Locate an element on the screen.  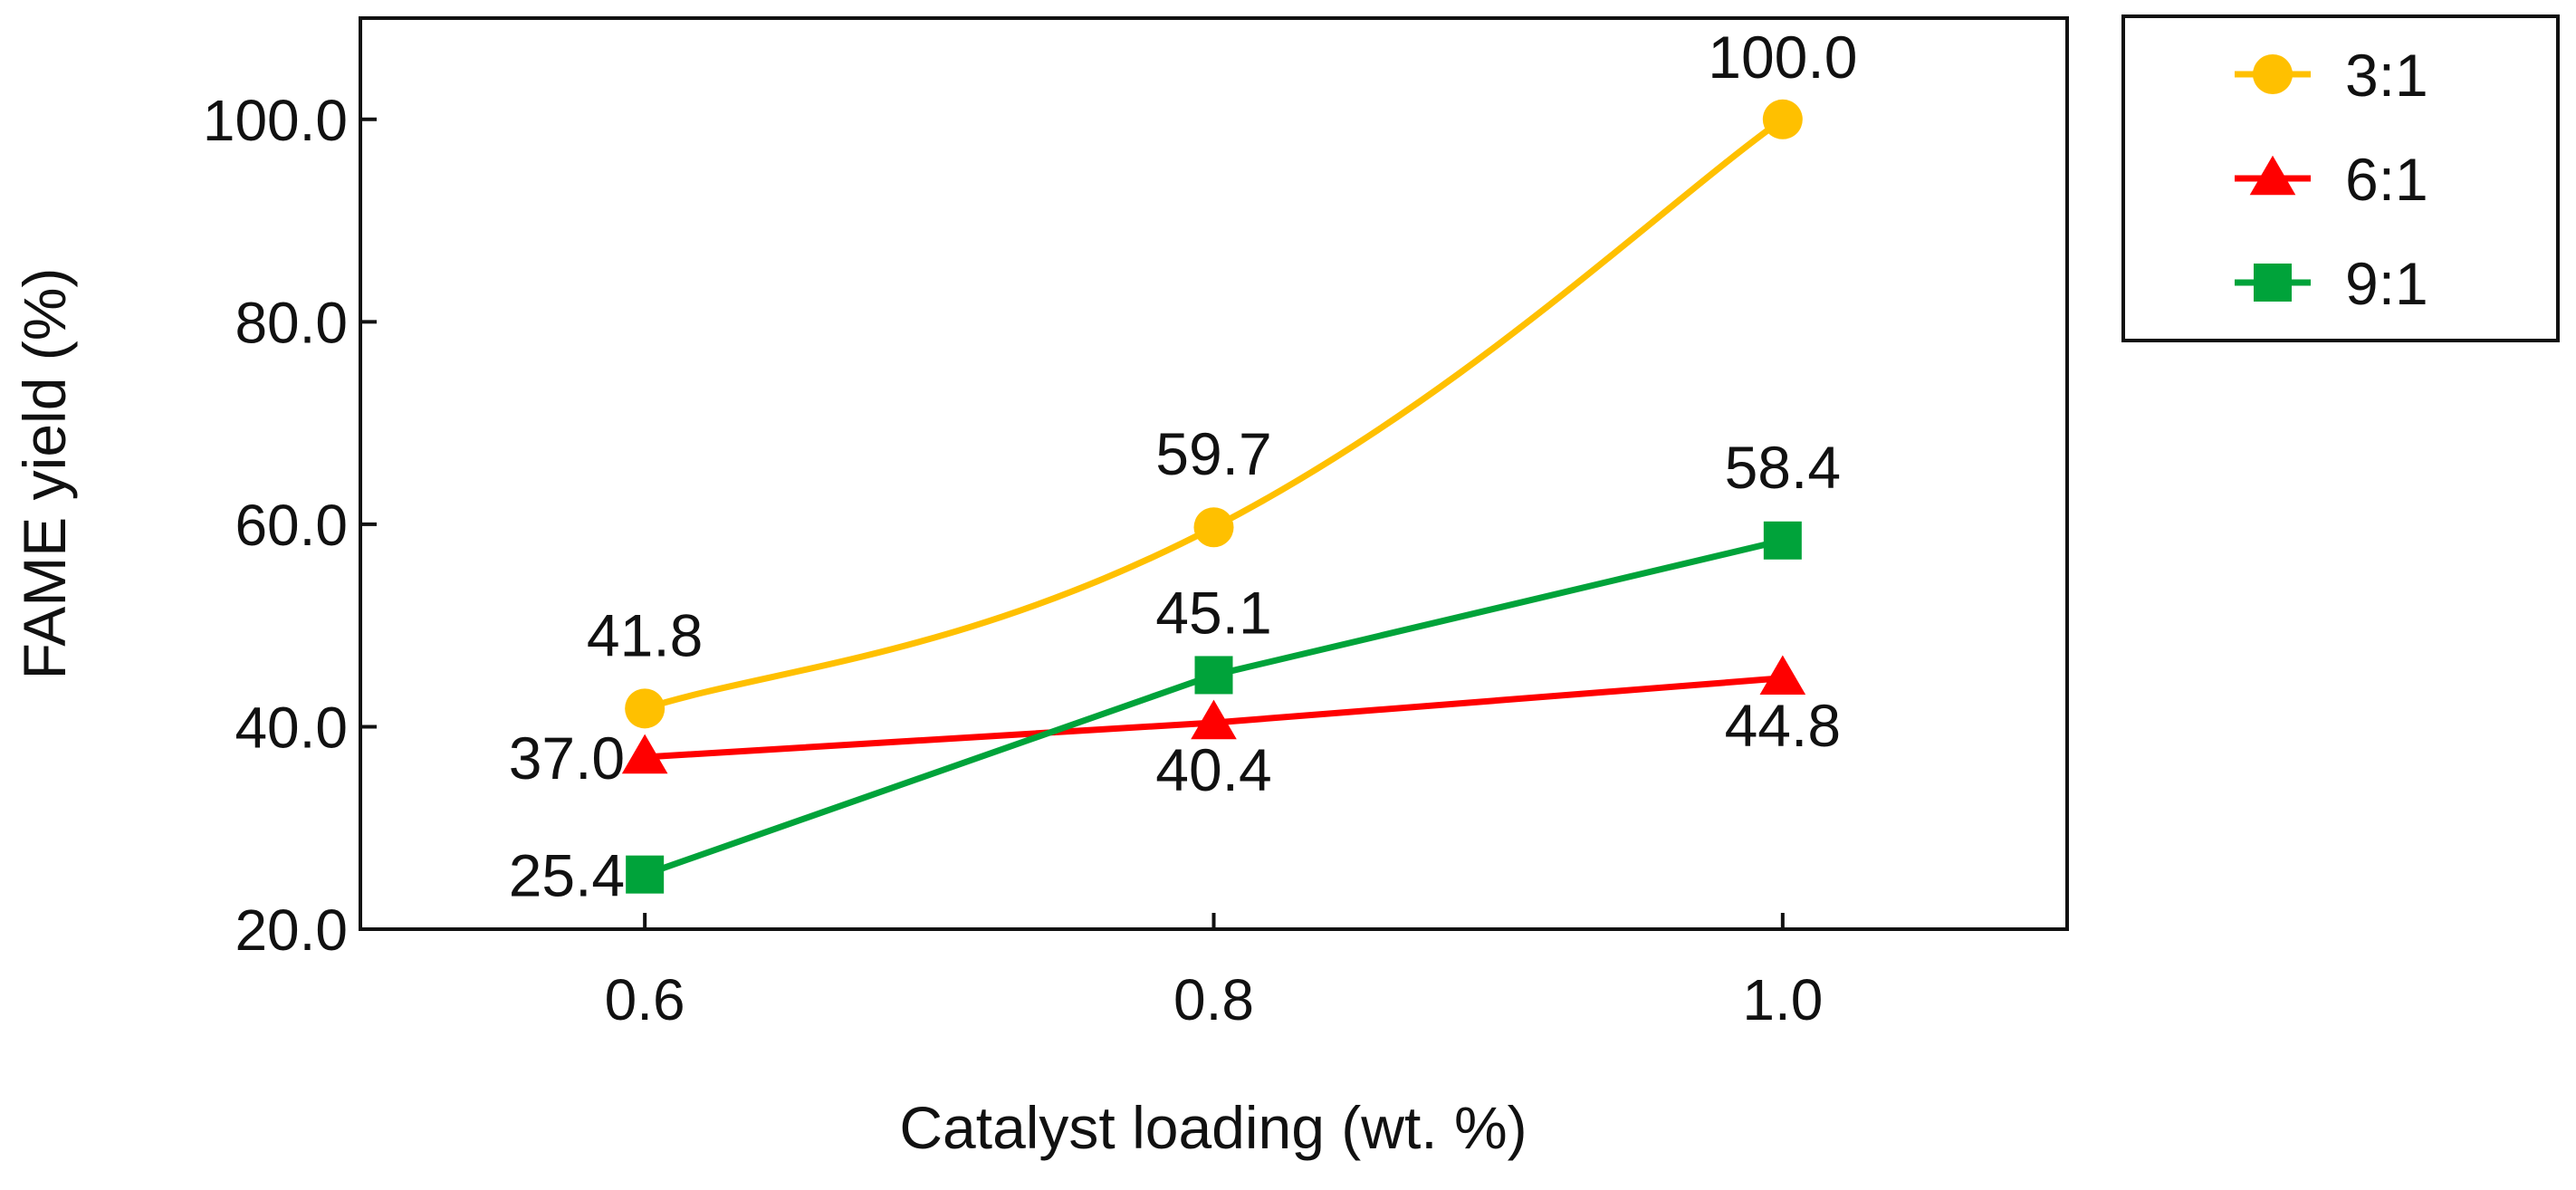
legend-item-9-to-1: 9:1 is located at coordinates (2331, 283).